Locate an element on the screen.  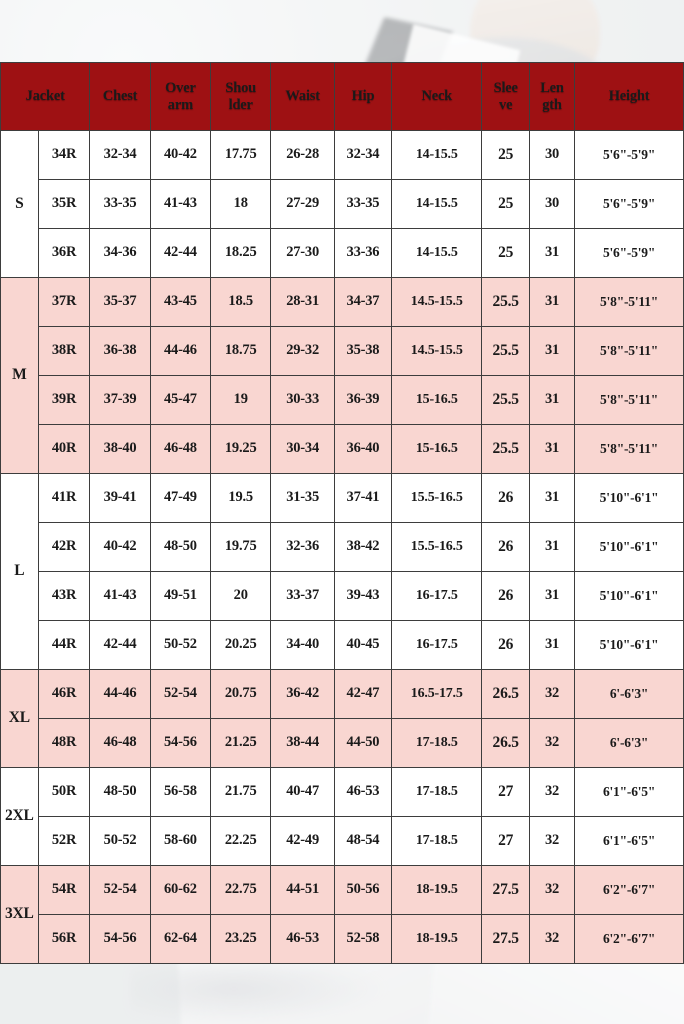
header-label-length-line1: Len is located at coordinates (552, 88).